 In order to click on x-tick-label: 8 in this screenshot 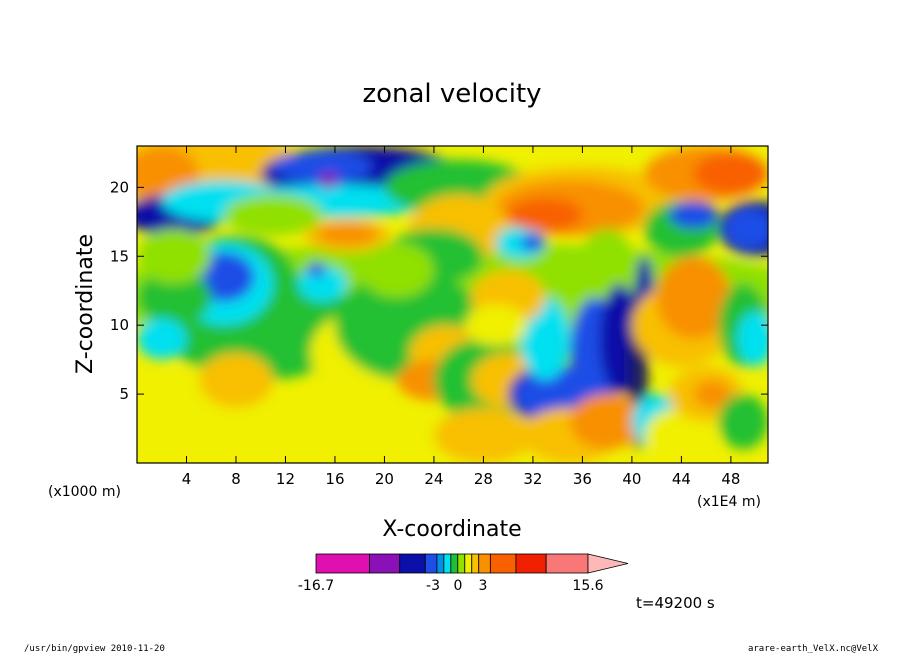, I will do `click(236, 479)`.